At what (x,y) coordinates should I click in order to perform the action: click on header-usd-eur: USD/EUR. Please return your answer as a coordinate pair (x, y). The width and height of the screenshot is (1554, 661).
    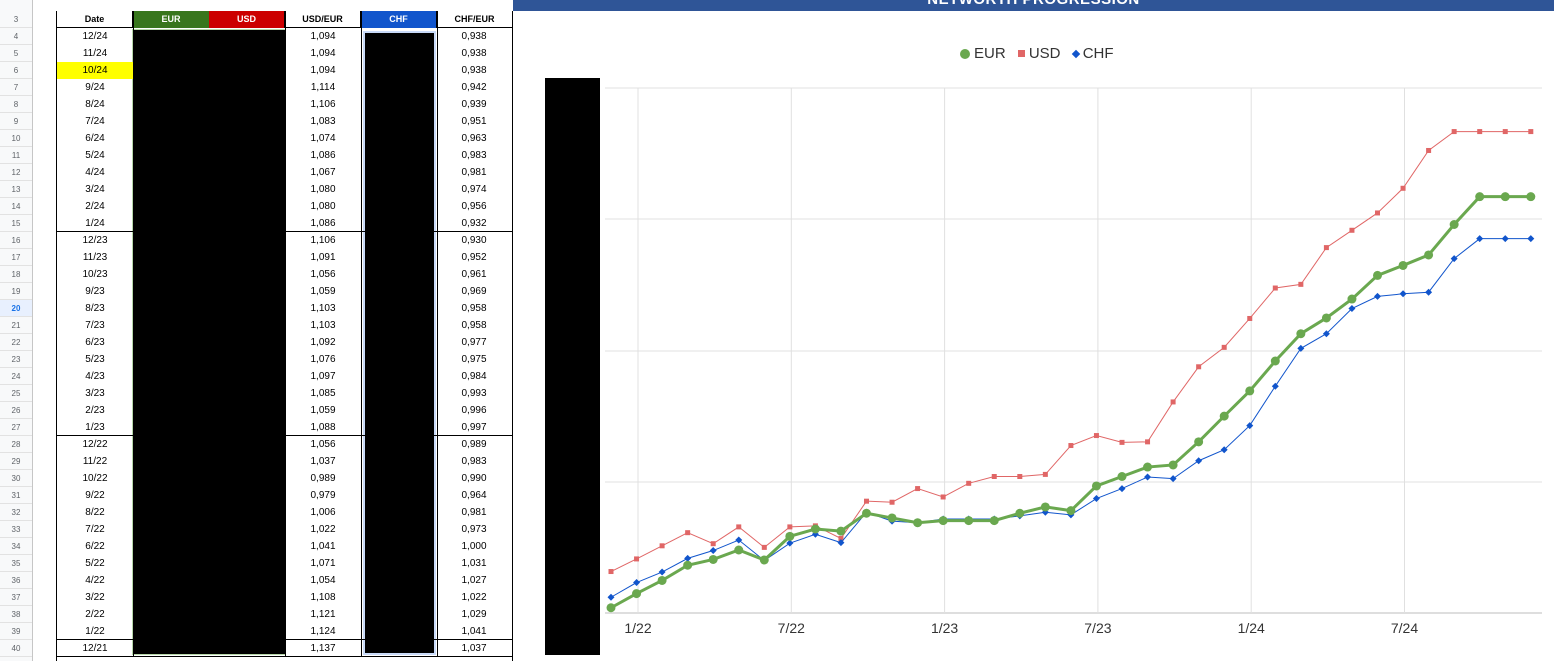
    Looking at the image, I should click on (323, 19).